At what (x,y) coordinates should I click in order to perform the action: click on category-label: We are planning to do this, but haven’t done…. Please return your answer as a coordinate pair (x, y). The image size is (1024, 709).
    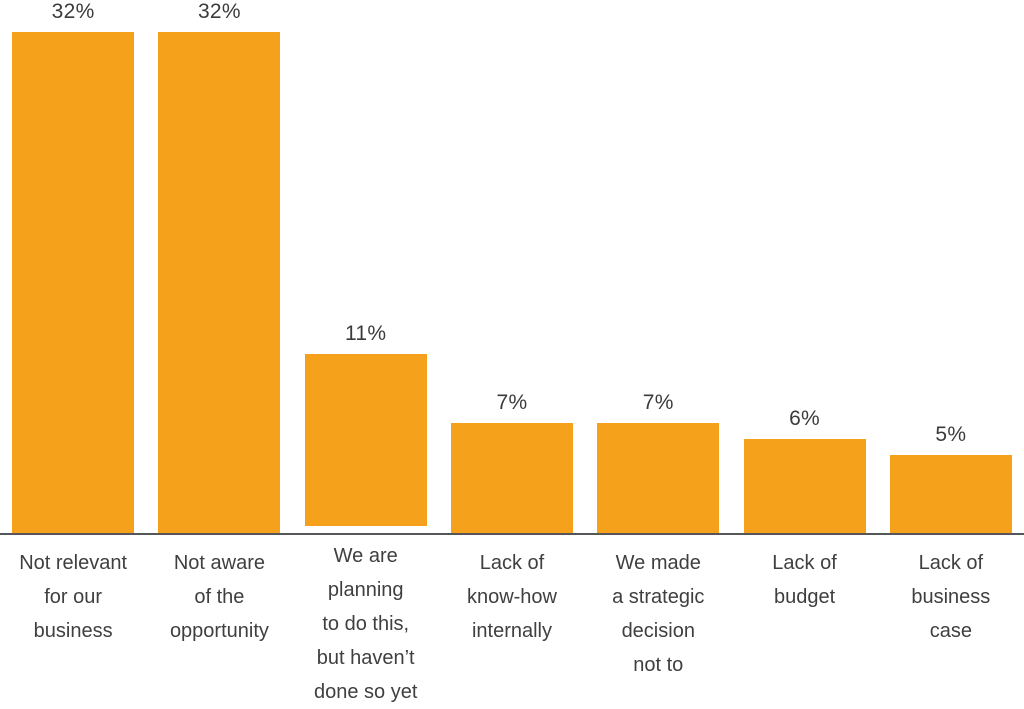
    Looking at the image, I should click on (366, 617).